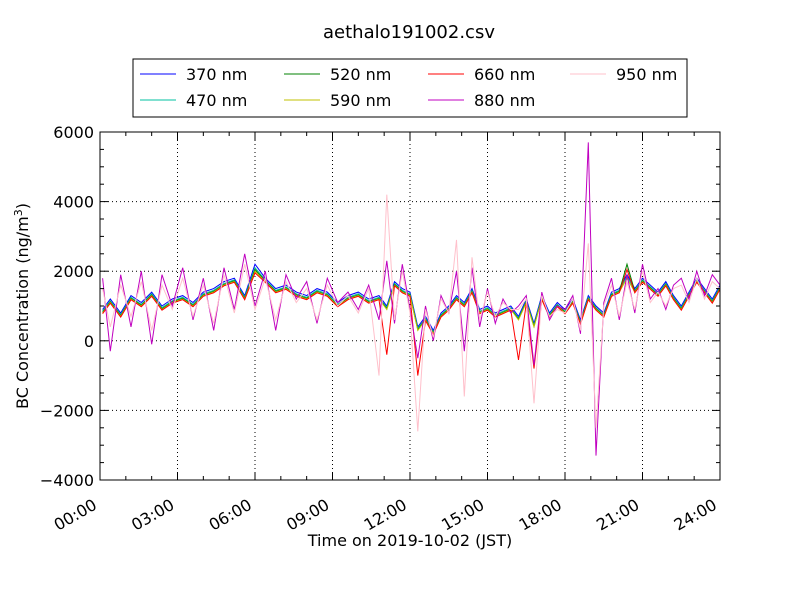  Describe the element at coordinates (89, 341) in the screenshot. I see `y-tick-label: 0` at that location.